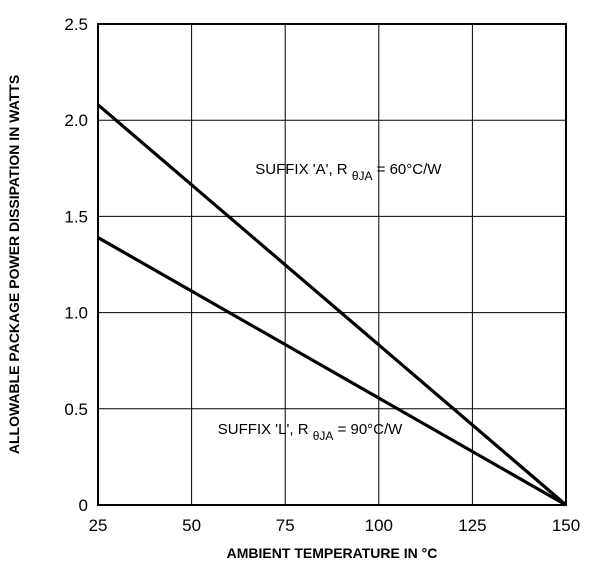  What do you see at coordinates (76, 216) in the screenshot?
I see `y-tick-label: 1.5` at bounding box center [76, 216].